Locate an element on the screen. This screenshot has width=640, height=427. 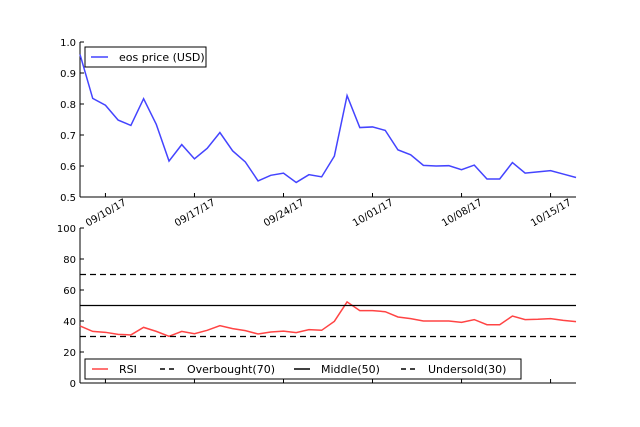
legend-label: Undersold(30) is located at coordinates (467, 369).